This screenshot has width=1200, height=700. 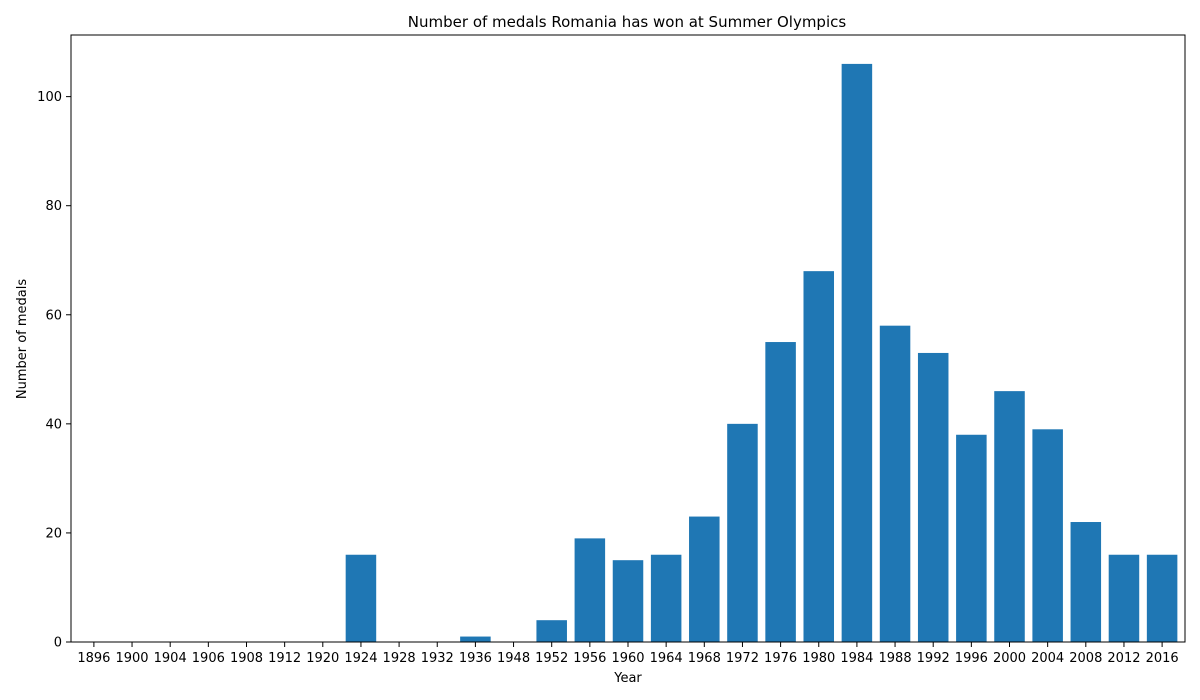 I want to click on y-tick-label: 80, so click(x=53, y=206).